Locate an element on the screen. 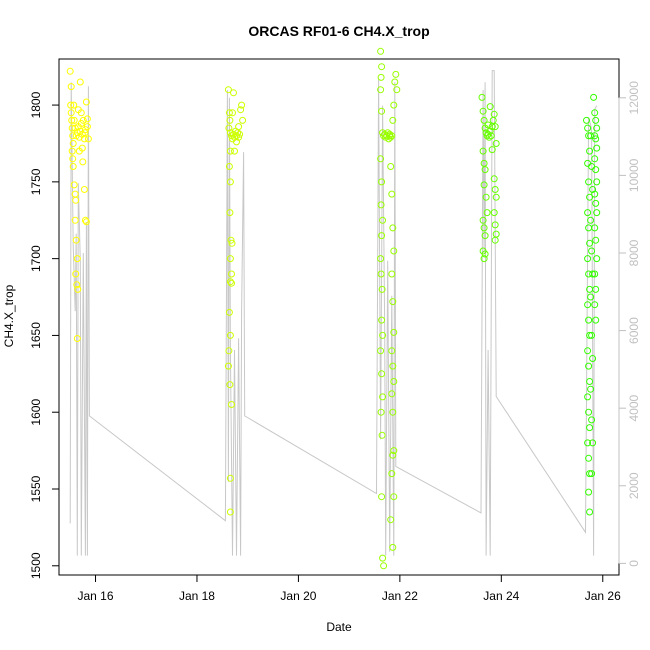  y-tick-label: 1550 is located at coordinates (36, 488).